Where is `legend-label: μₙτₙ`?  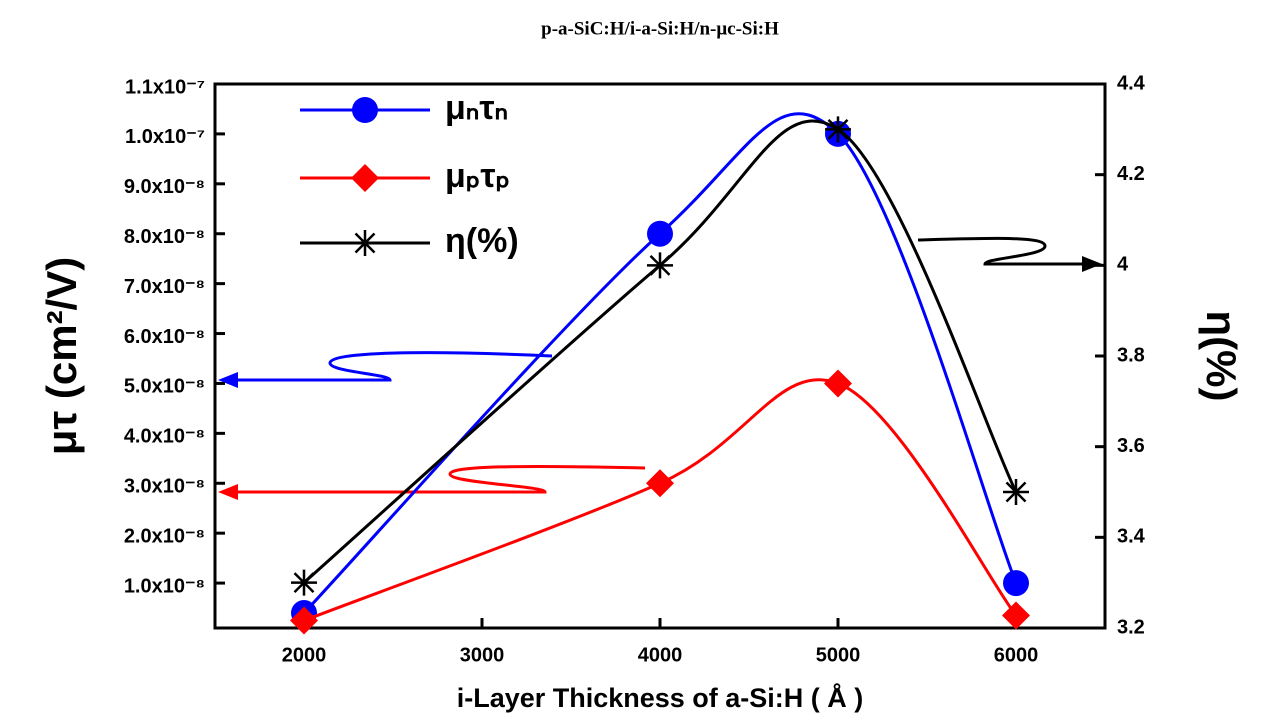 legend-label: μₙτₙ is located at coordinates (476, 108).